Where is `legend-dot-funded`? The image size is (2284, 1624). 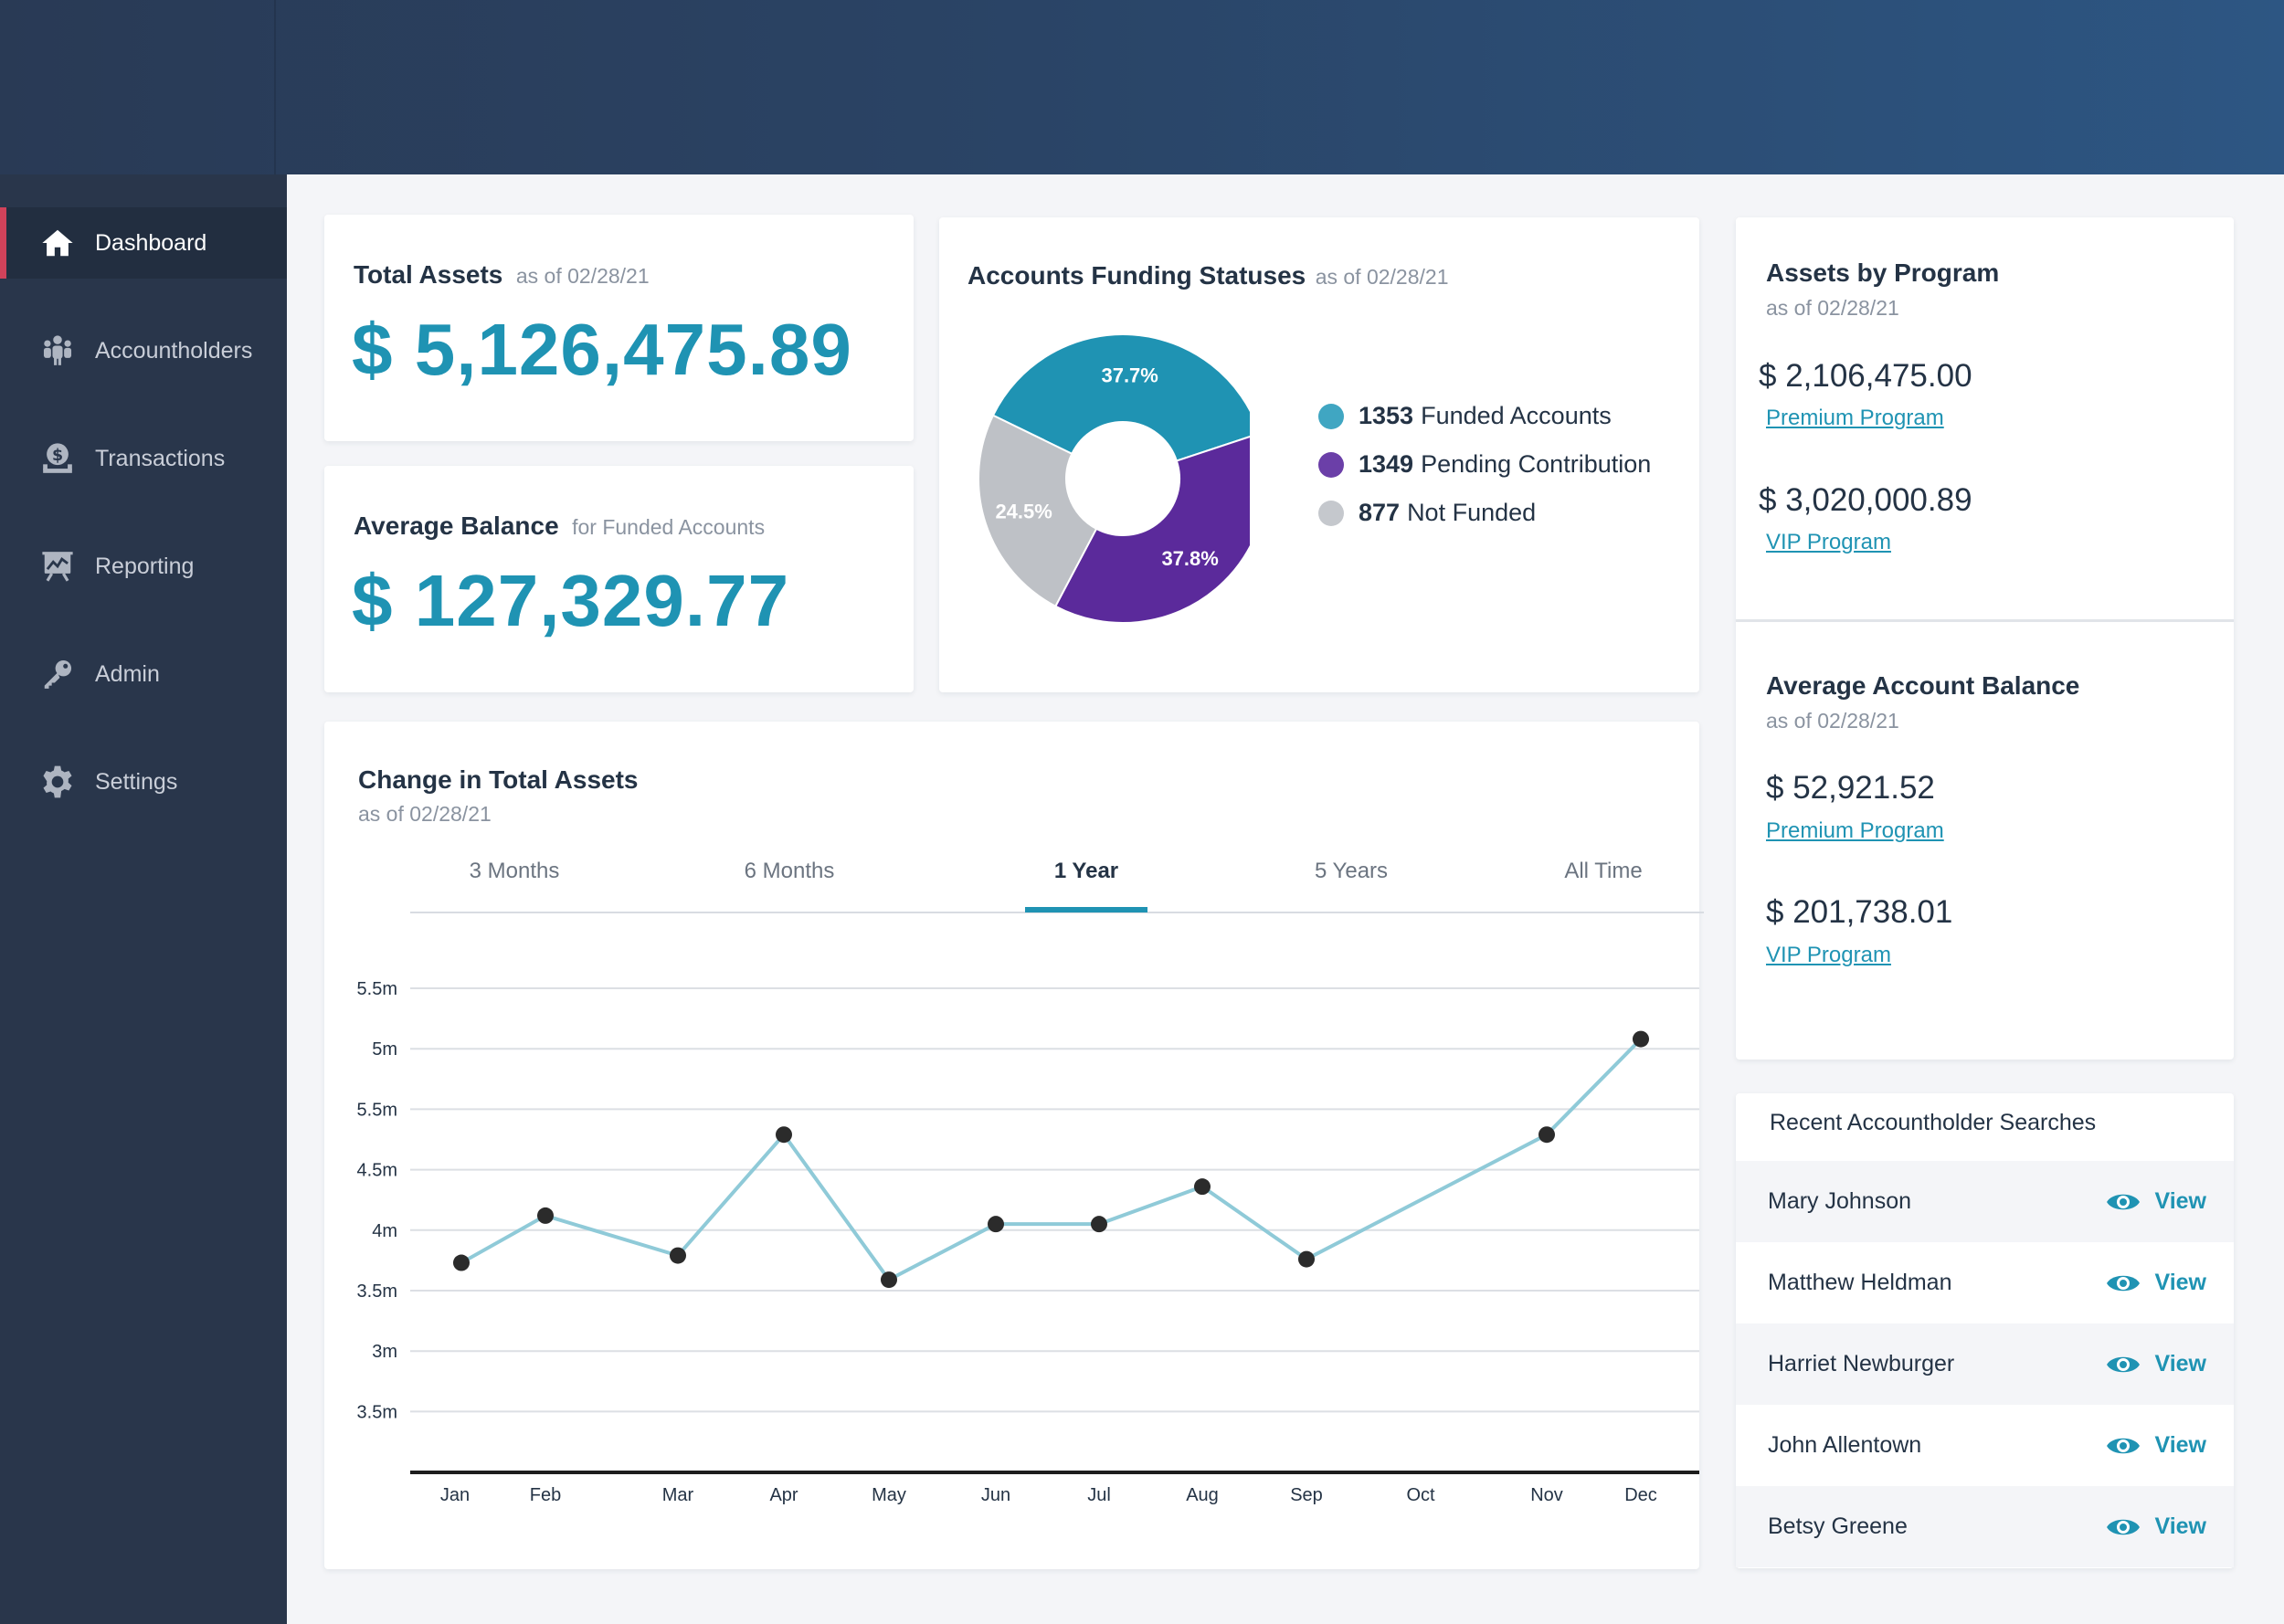 legend-dot-funded is located at coordinates (1331, 416).